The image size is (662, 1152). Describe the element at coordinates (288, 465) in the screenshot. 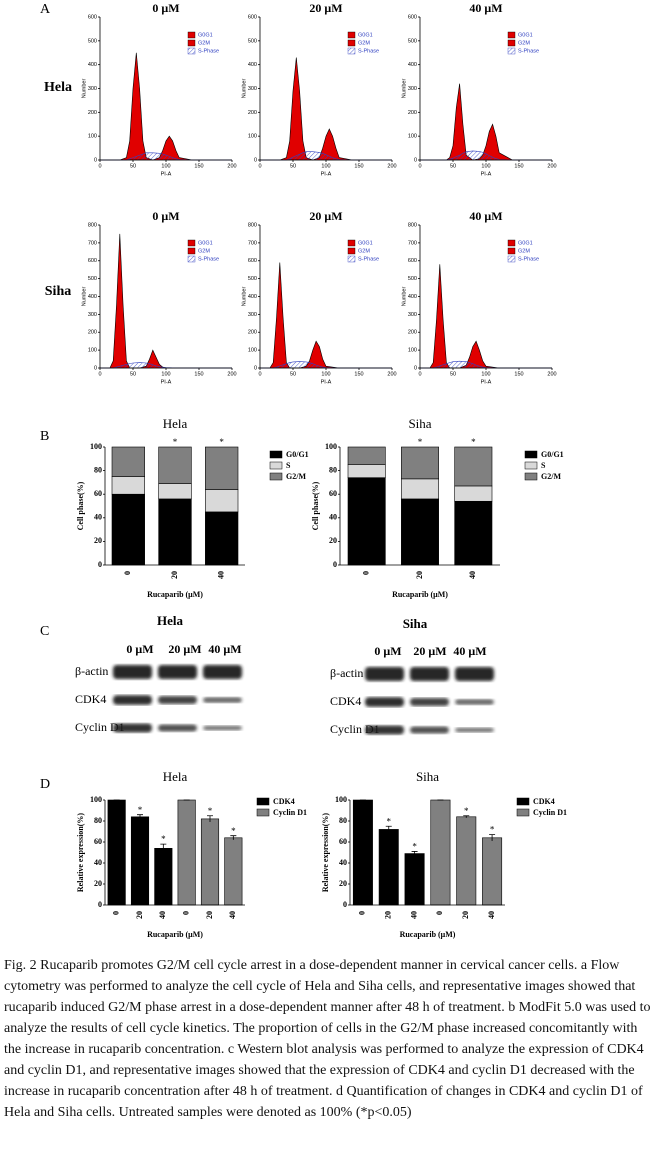

I see `legend-label: S` at that location.